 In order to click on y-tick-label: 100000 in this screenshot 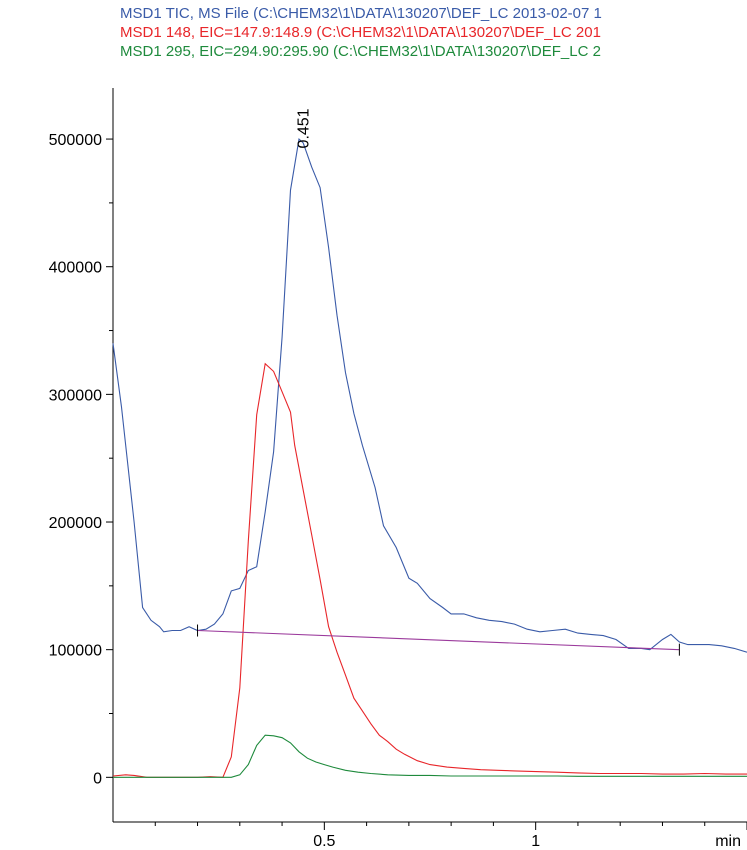, I will do `click(75, 651)`.